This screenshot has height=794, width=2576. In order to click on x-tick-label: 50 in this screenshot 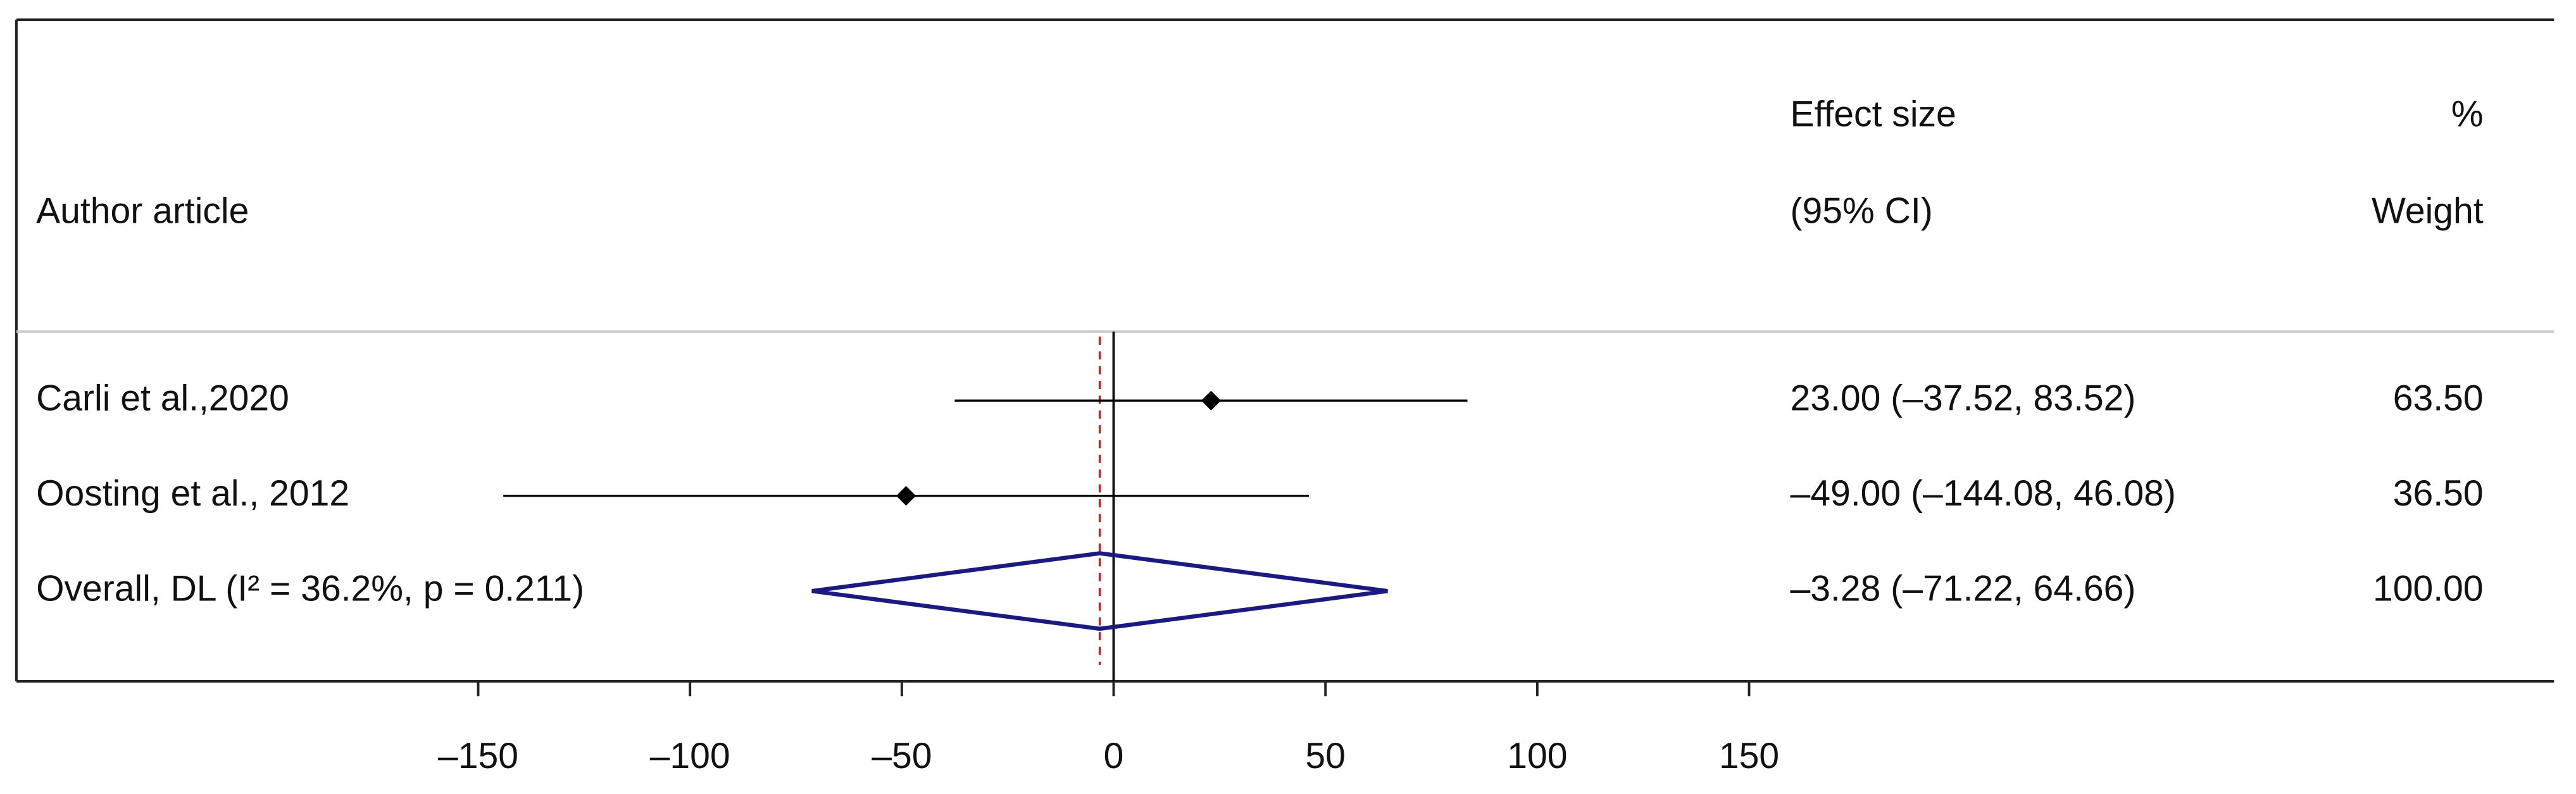, I will do `click(1325, 756)`.